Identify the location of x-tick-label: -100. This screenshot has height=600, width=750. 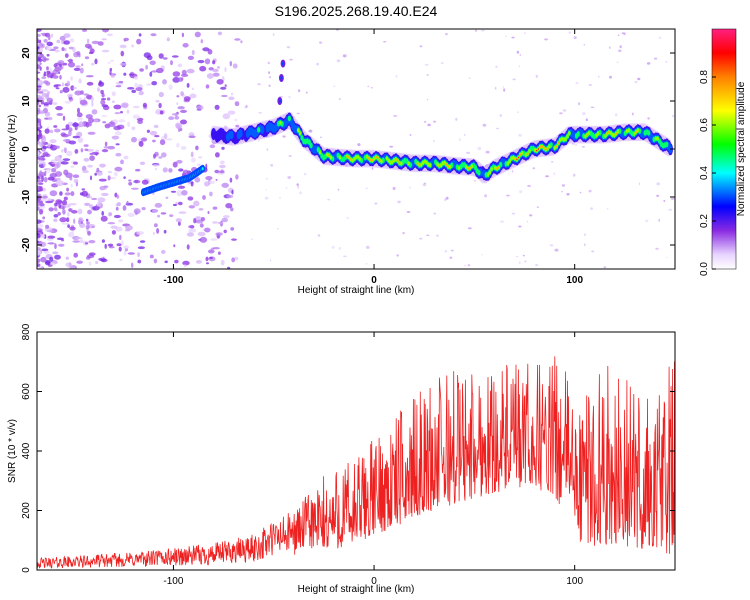
(173, 280).